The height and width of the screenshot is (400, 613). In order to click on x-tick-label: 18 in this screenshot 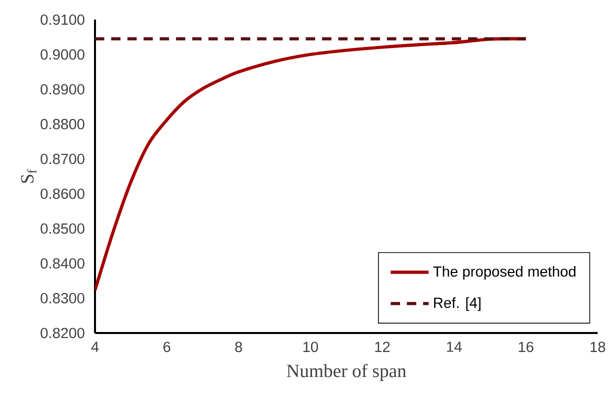, I will do `click(598, 347)`.